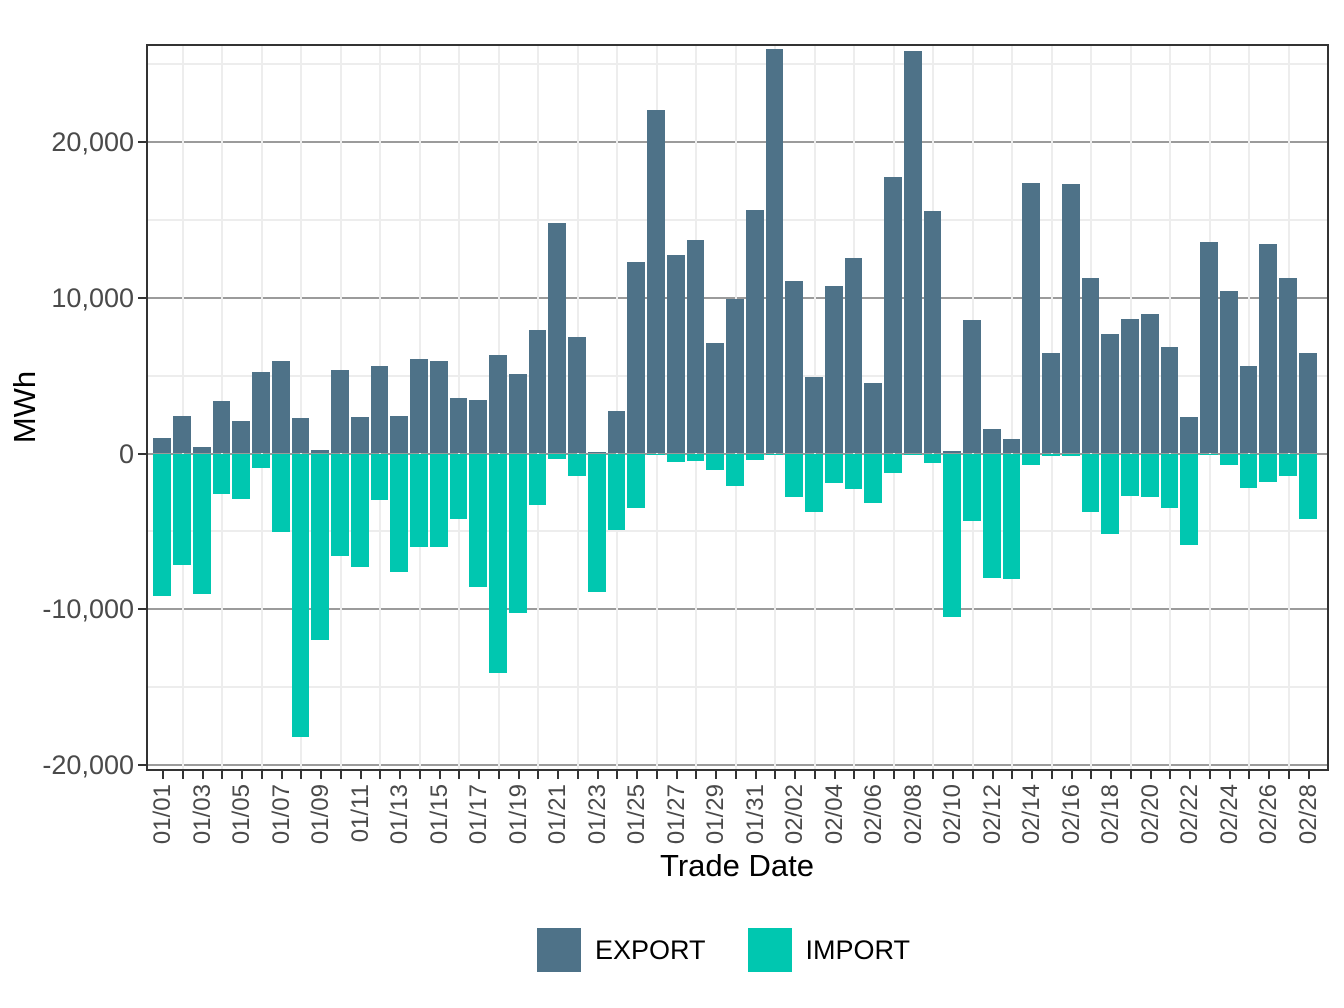  Describe the element at coordinates (1111, 814) in the screenshot. I see `x-tick-label: 02/18` at that location.